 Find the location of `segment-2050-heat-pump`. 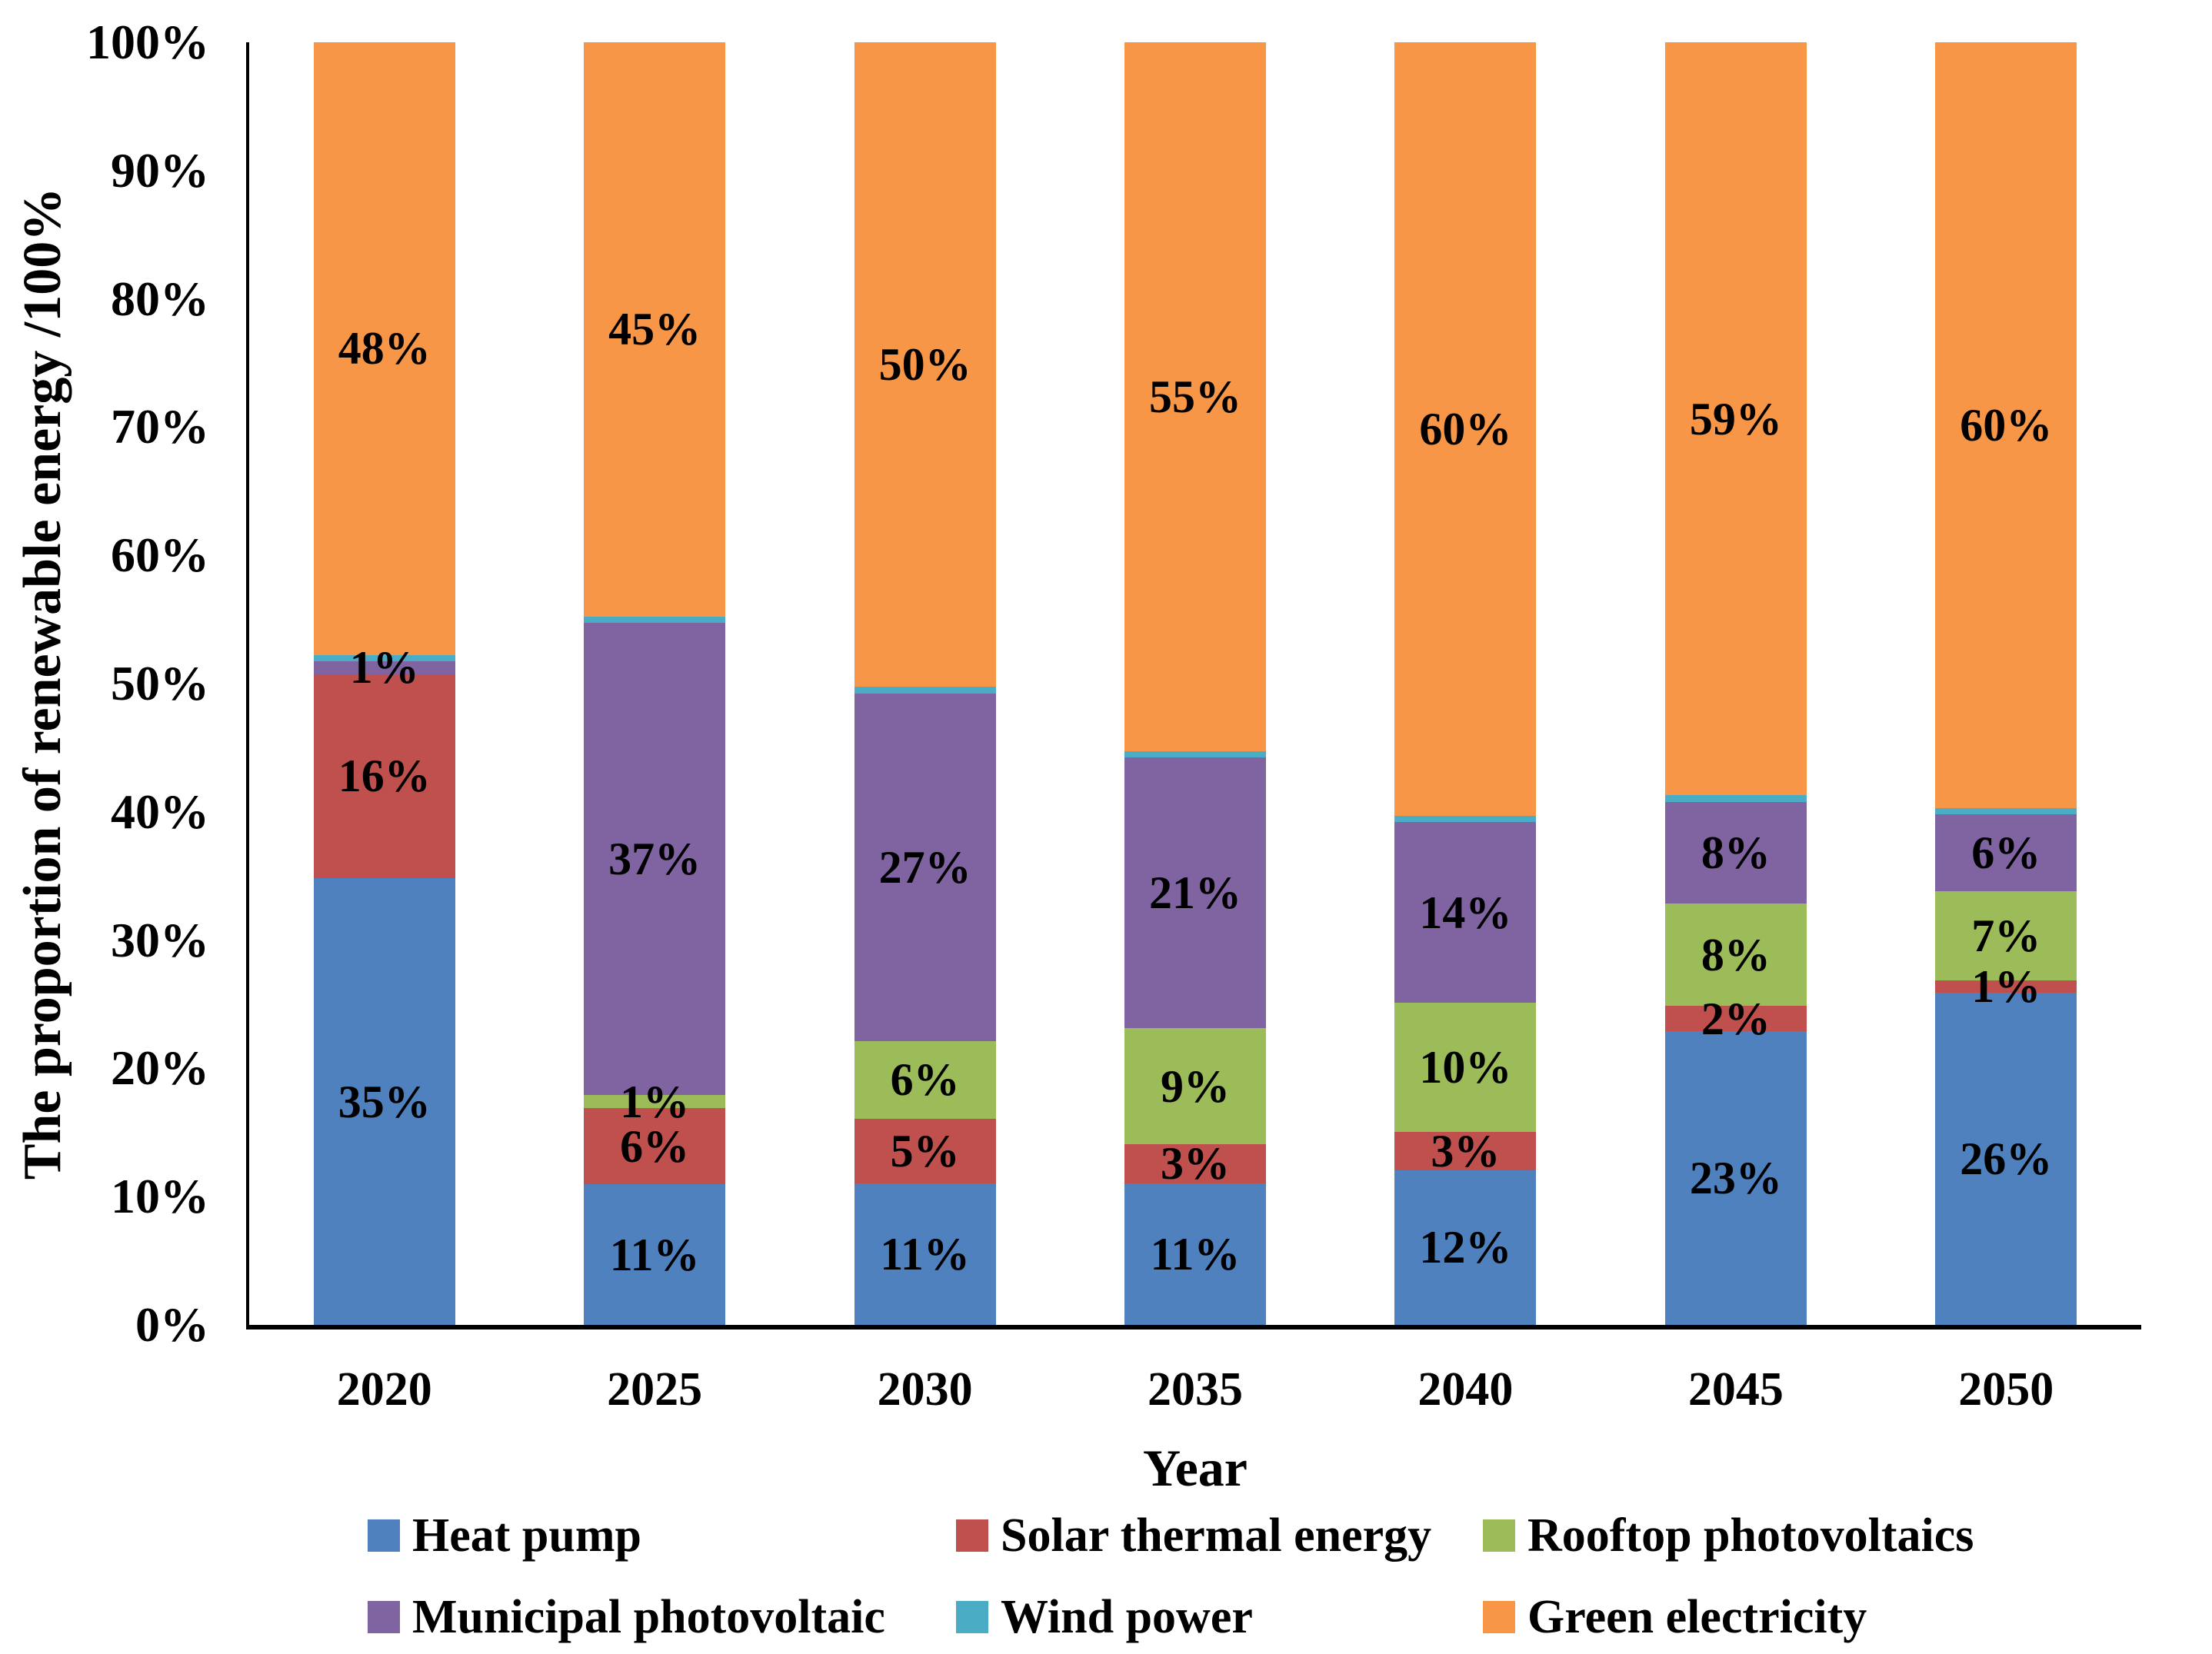

segment-2050-heat-pump is located at coordinates (2006, 1159).